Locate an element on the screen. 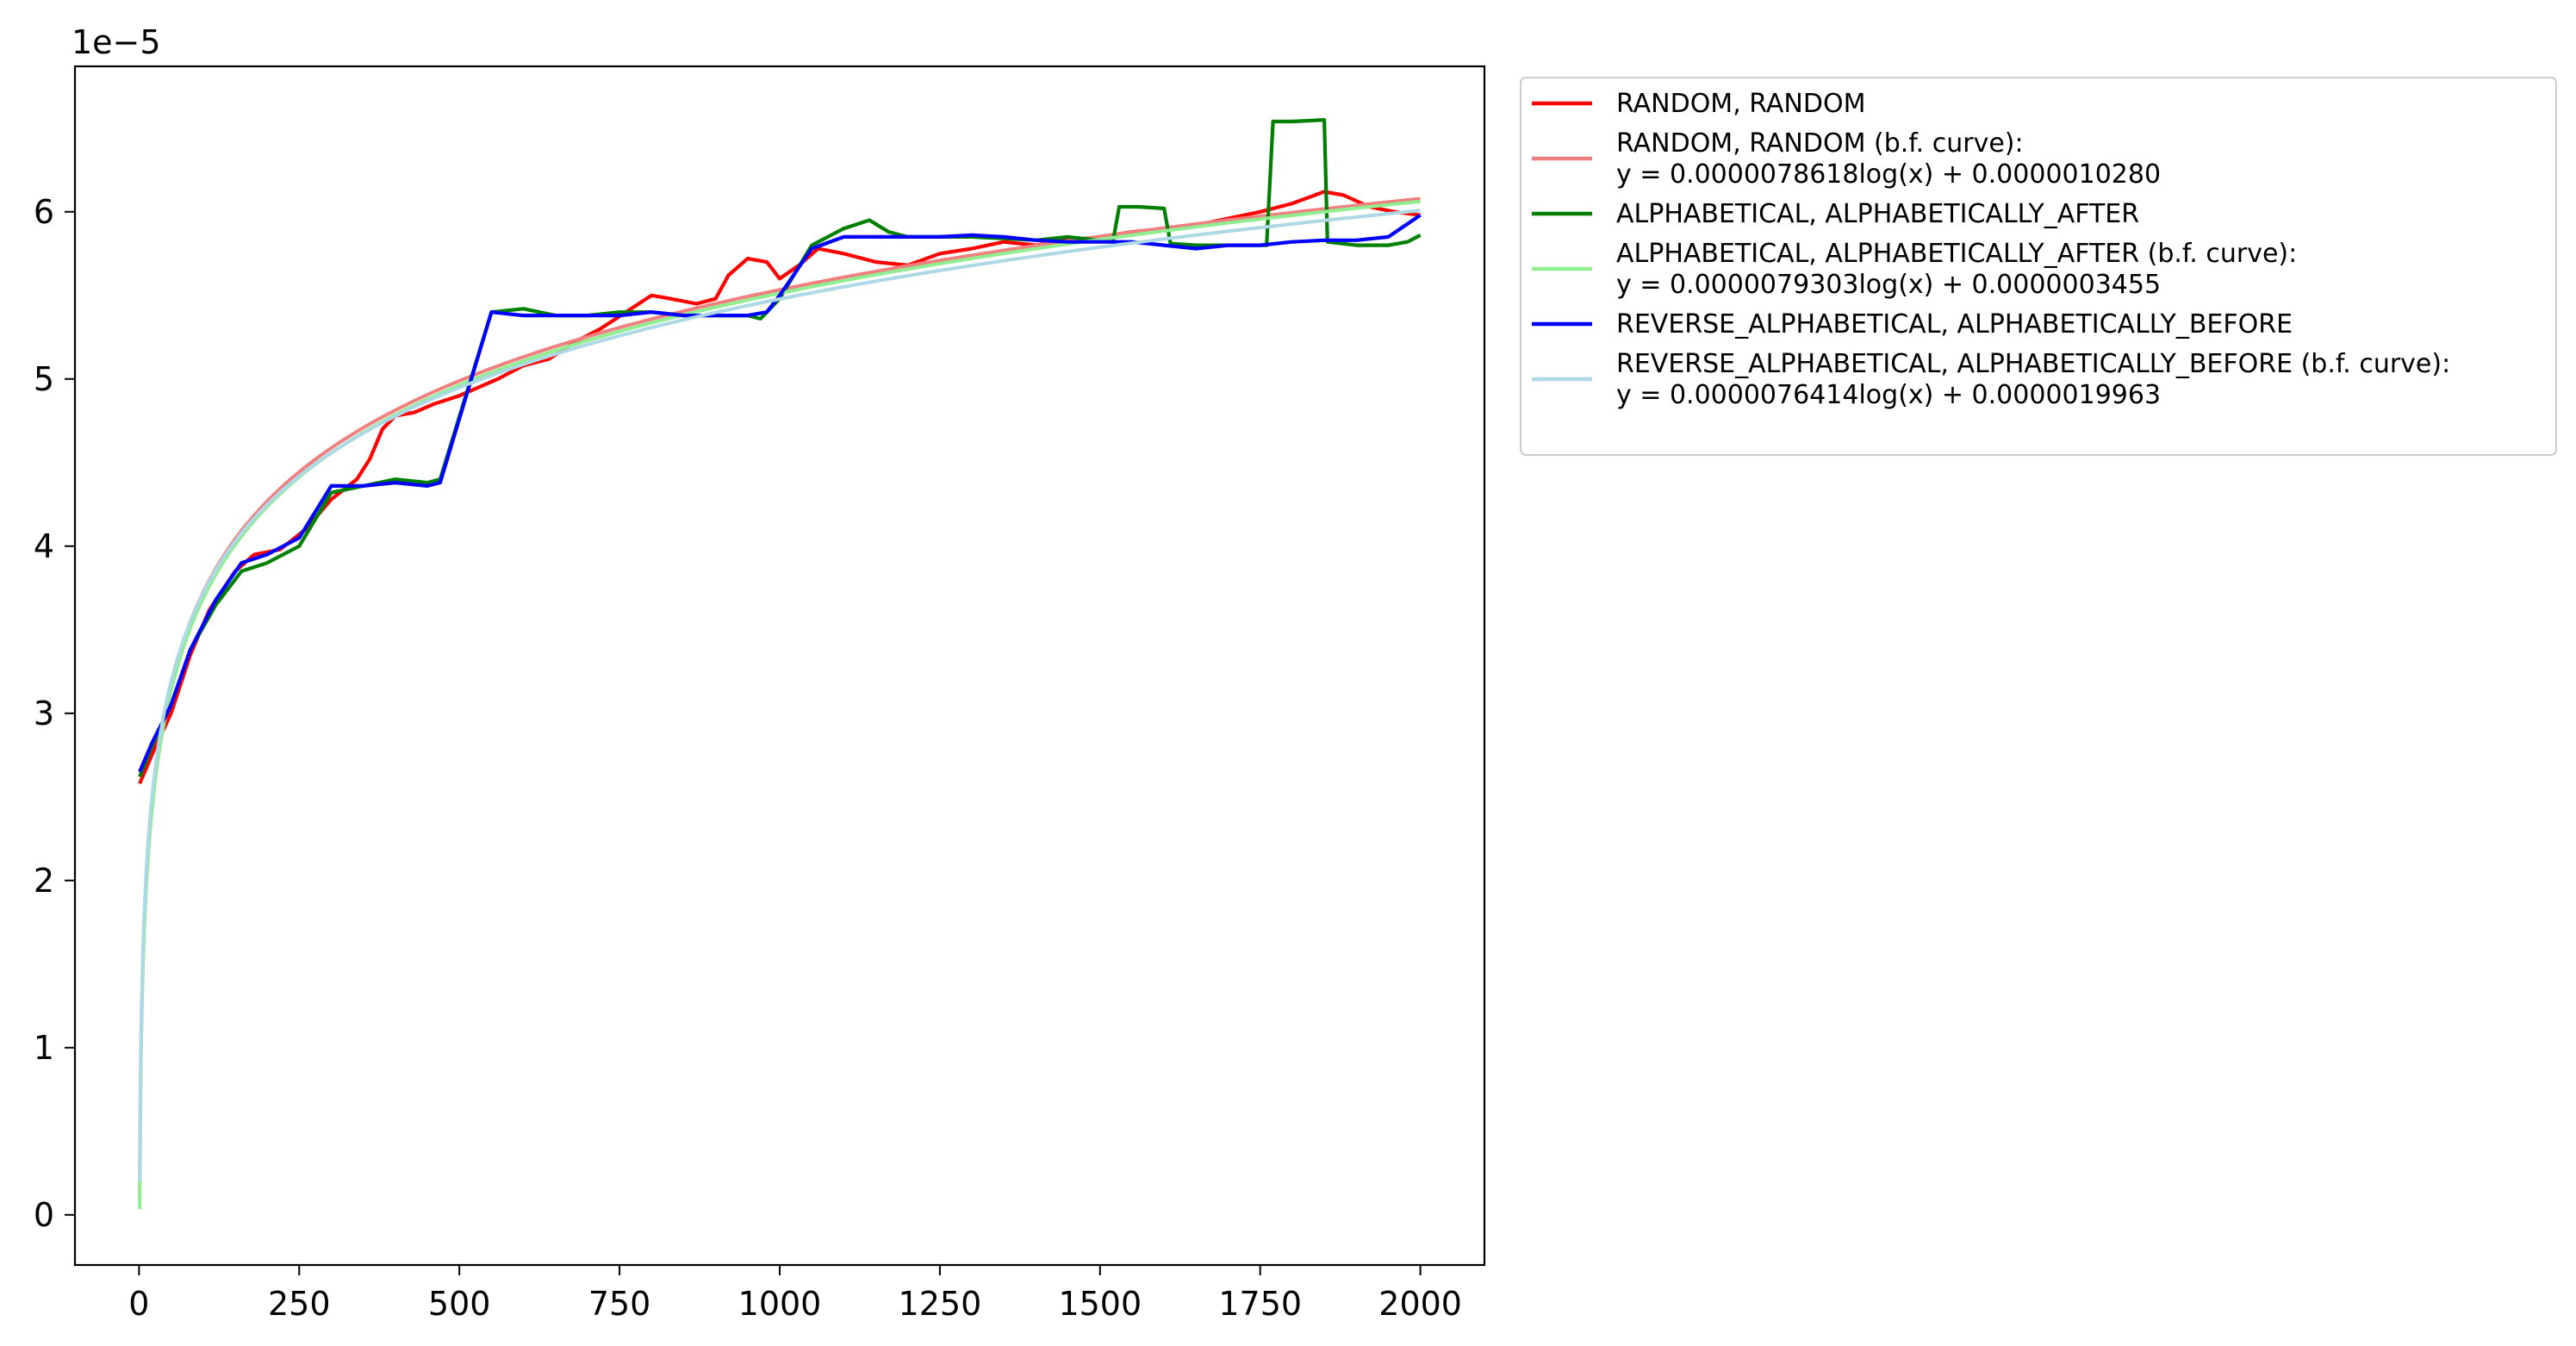  x-tick-label: 0 is located at coordinates (139, 1304).